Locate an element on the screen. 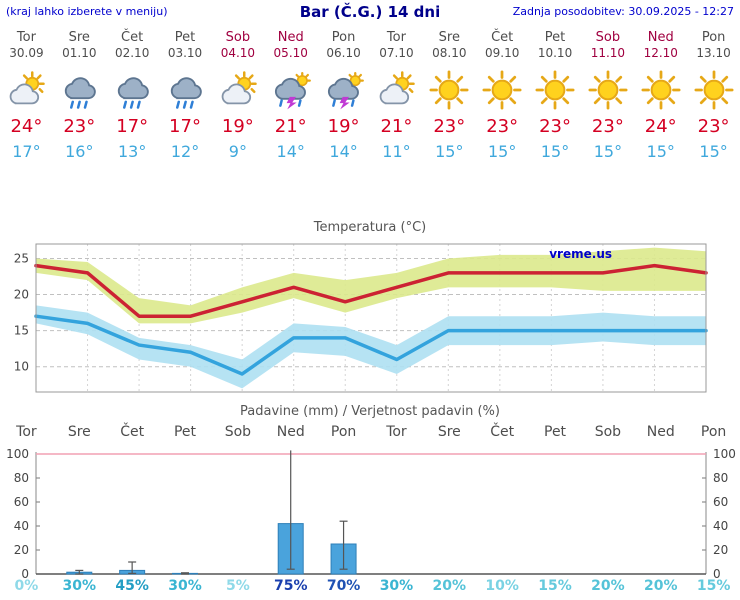 This screenshot has width=740, height=600. temp-min: 17° is located at coordinates (26, 151).